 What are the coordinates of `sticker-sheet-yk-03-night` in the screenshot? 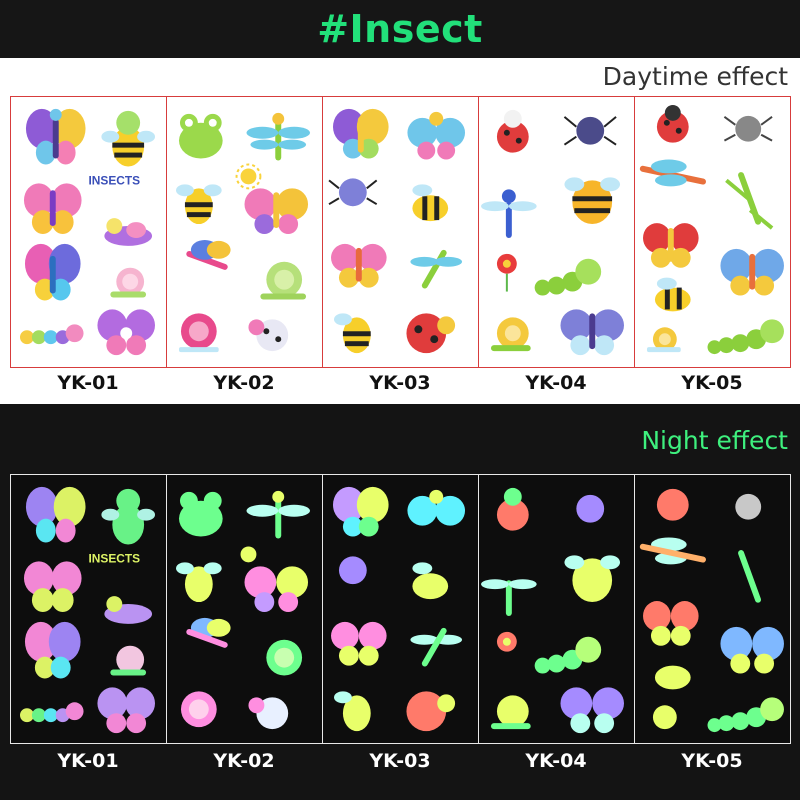 It's located at (400, 609).